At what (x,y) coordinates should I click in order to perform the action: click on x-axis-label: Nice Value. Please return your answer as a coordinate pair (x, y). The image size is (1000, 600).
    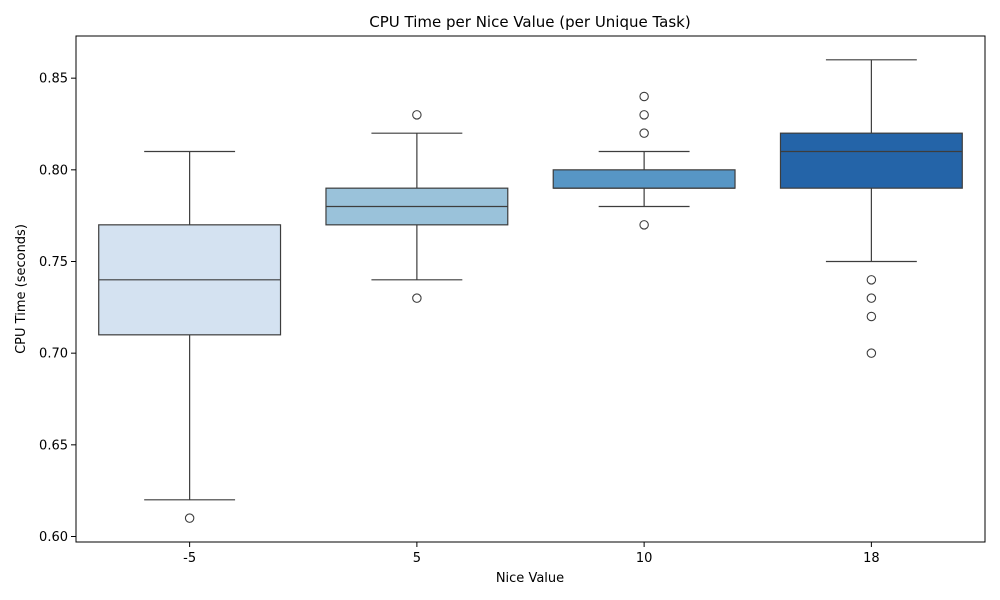
    Looking at the image, I should click on (530, 578).